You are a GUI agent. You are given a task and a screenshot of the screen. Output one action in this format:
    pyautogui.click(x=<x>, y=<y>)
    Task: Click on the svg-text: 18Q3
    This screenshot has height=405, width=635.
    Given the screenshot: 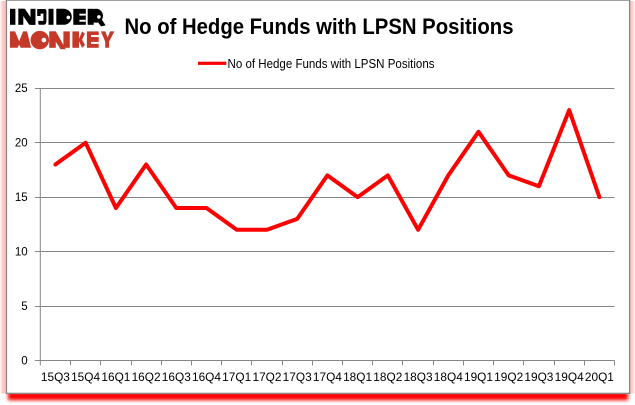 What is the action you would take?
    pyautogui.click(x=418, y=378)
    